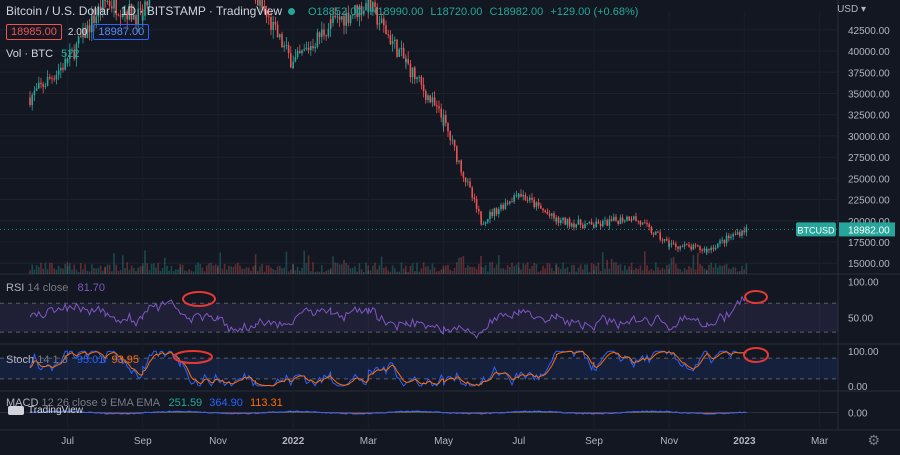 Image resolution: width=900 pixels, height=455 pixels. I want to click on gear-icon: ⚙, so click(873, 440).